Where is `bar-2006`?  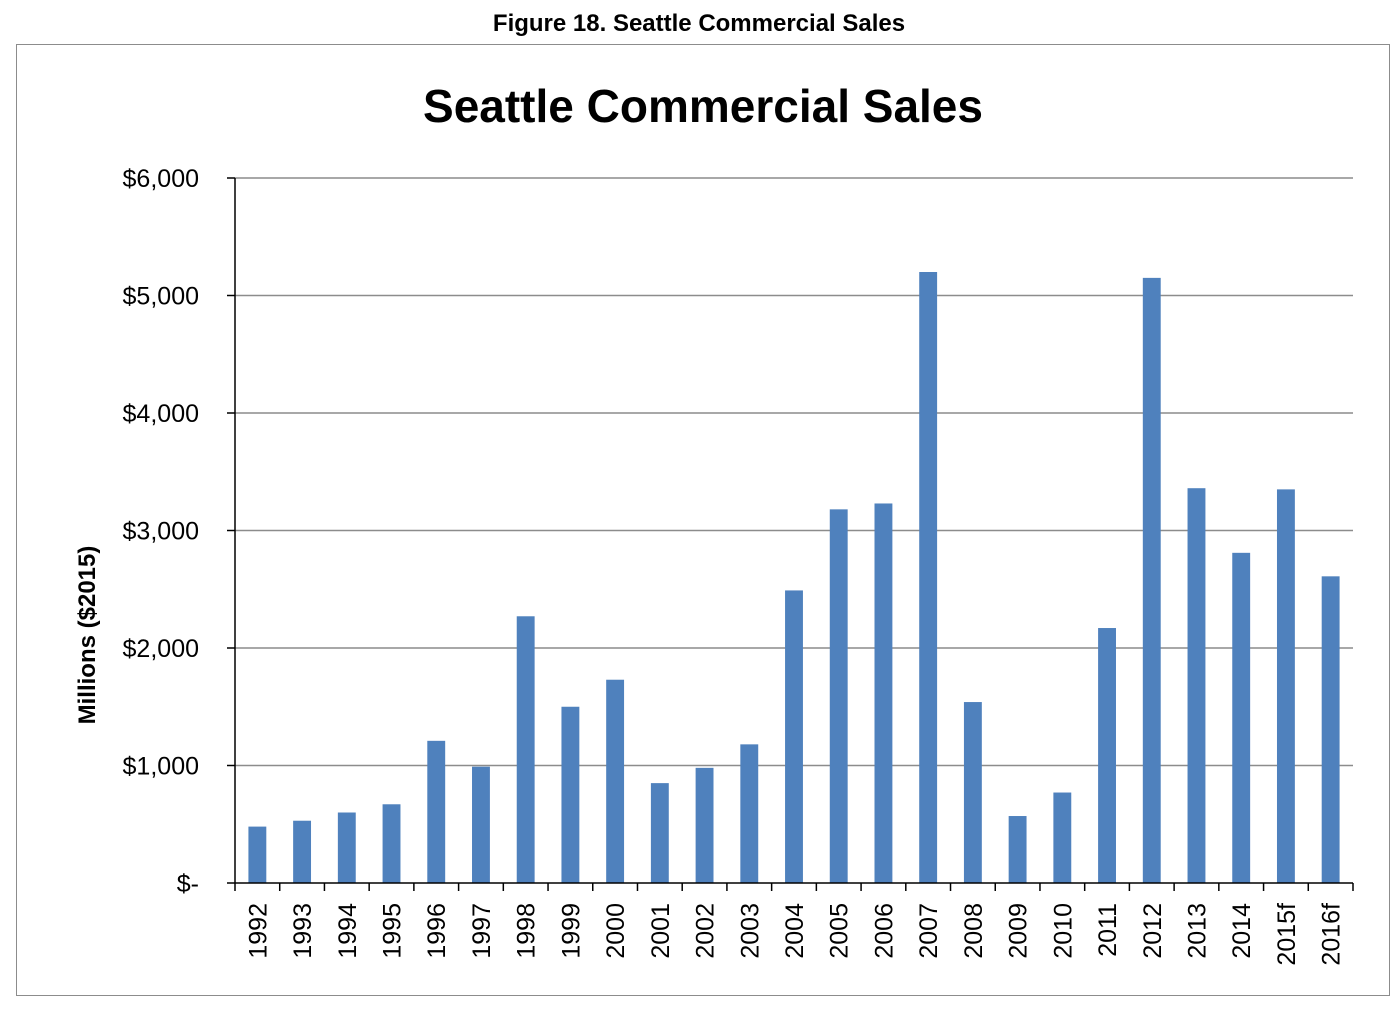 bar-2006 is located at coordinates (883, 693).